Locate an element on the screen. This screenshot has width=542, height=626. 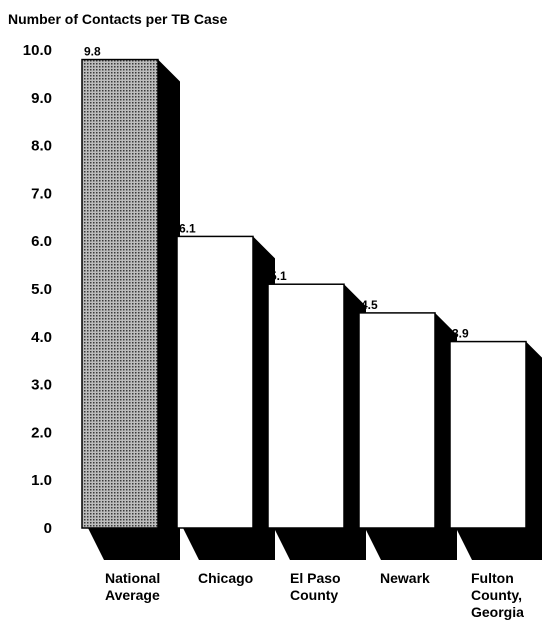
bar-value-label: 9.8 is located at coordinates (92, 52).